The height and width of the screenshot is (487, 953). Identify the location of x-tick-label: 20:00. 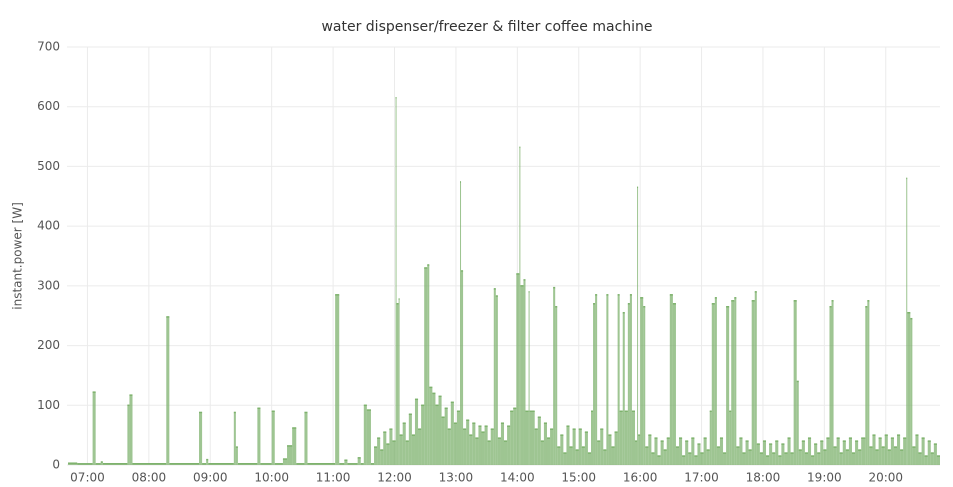
(885, 478).